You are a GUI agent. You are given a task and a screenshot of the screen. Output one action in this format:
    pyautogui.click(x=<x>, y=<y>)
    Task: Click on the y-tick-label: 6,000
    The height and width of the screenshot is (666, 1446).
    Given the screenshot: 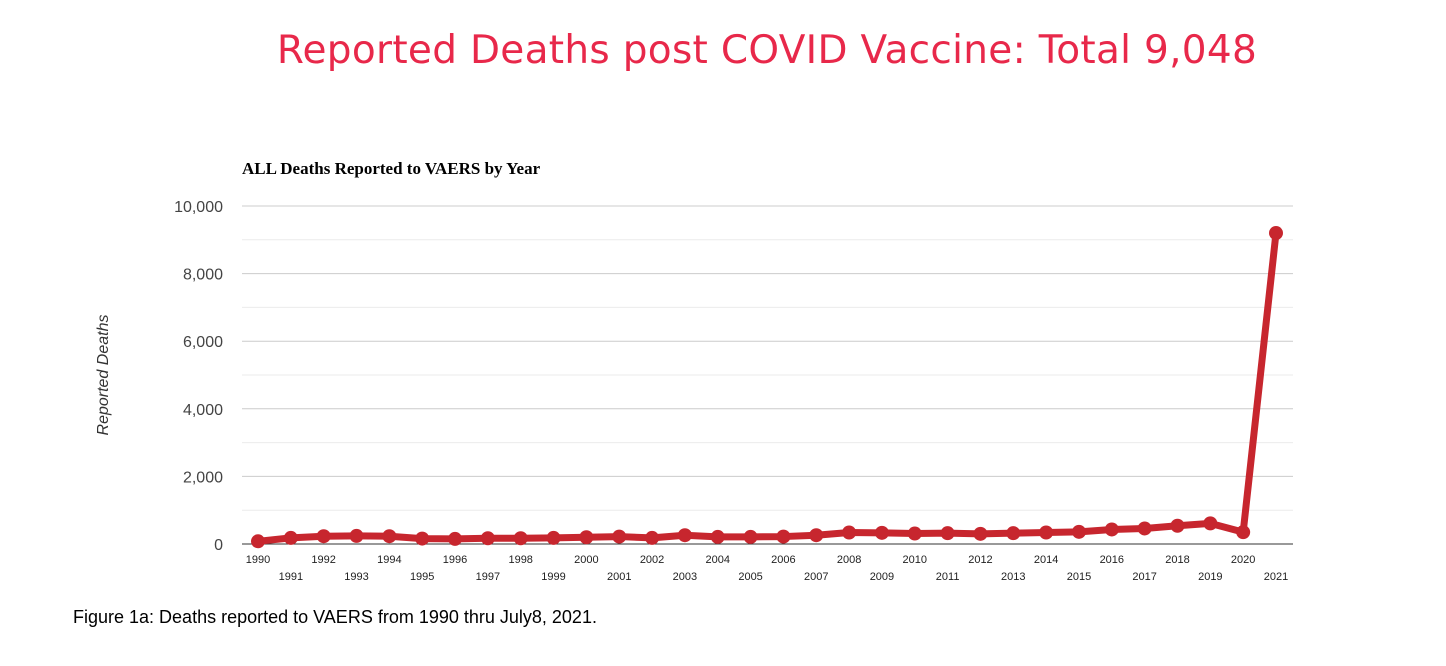 What is the action you would take?
    pyautogui.click(x=203, y=342)
    